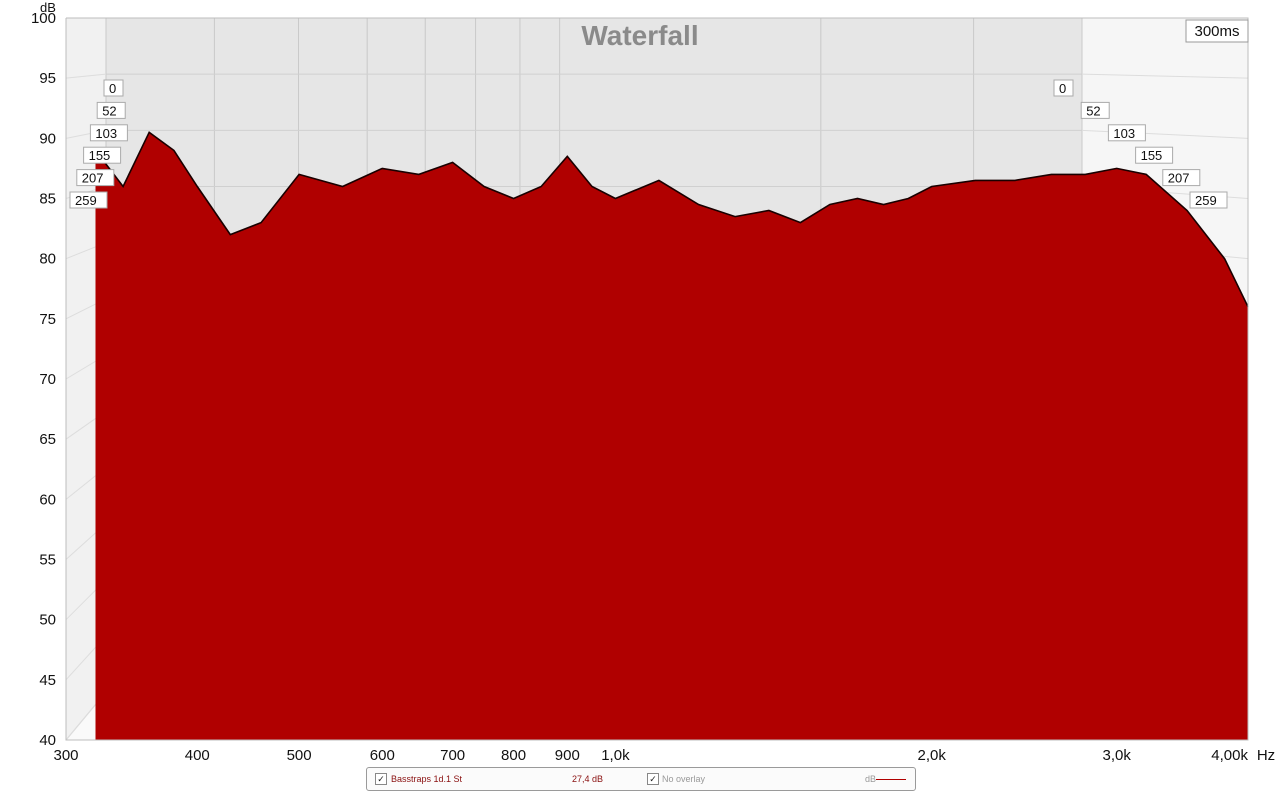 The width and height of the screenshot is (1280, 792). I want to click on y-tick-label: 95, so click(47, 78).